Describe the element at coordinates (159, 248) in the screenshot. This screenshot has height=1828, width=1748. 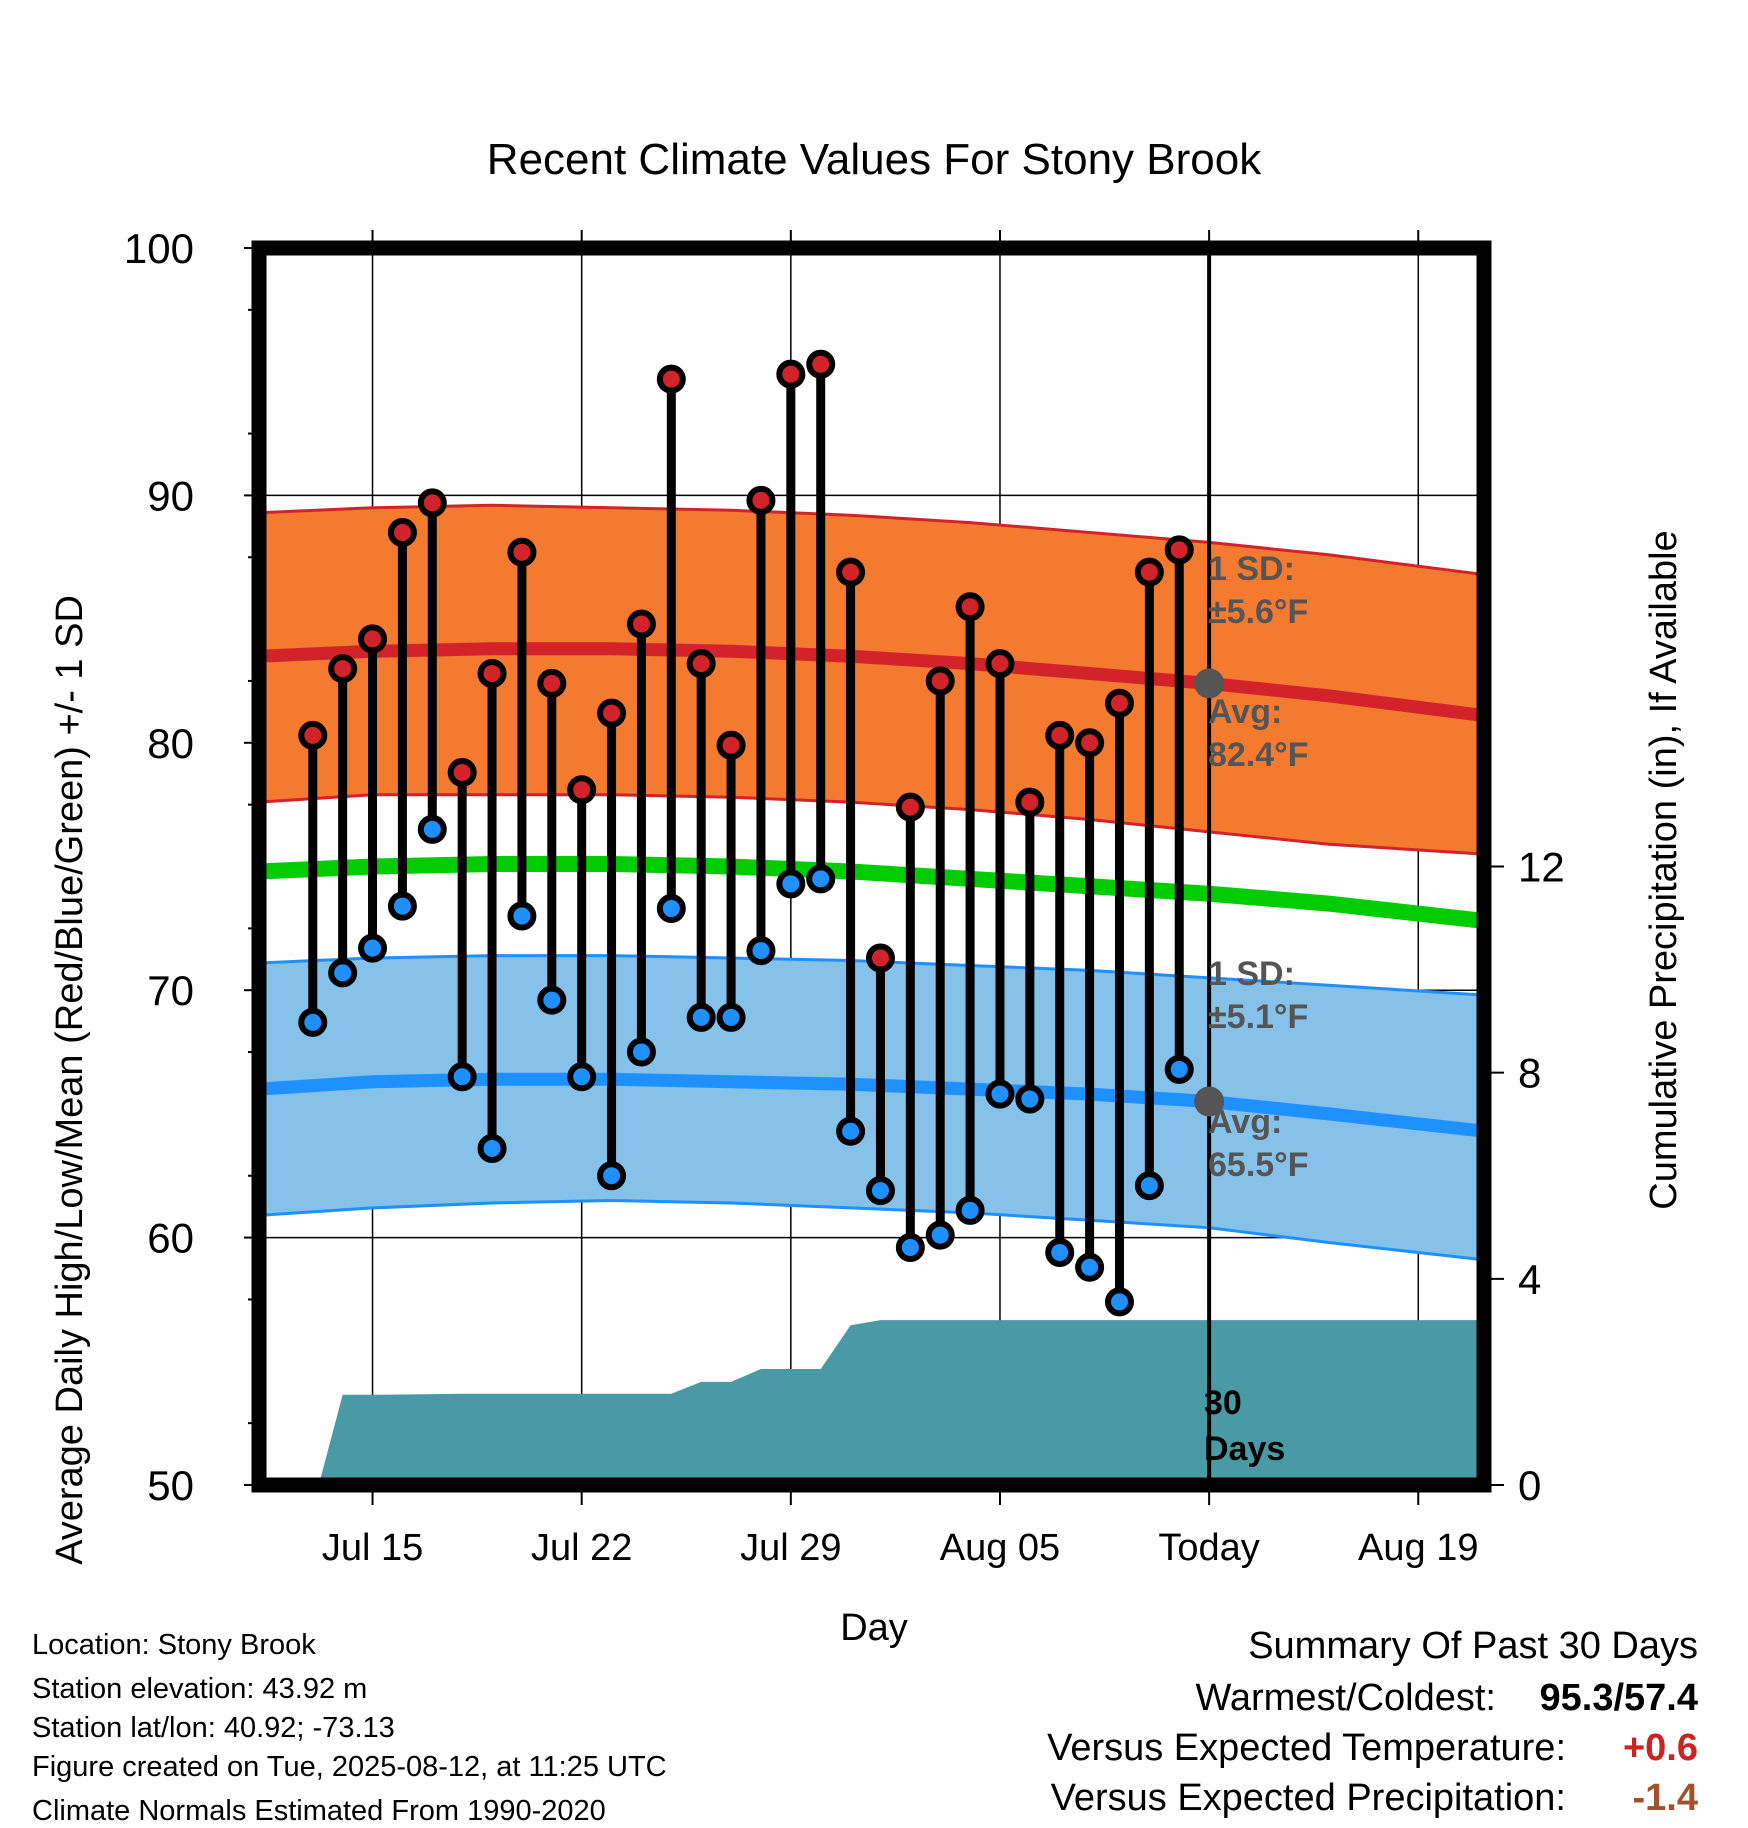
I see `y-tick-label: 100` at that location.